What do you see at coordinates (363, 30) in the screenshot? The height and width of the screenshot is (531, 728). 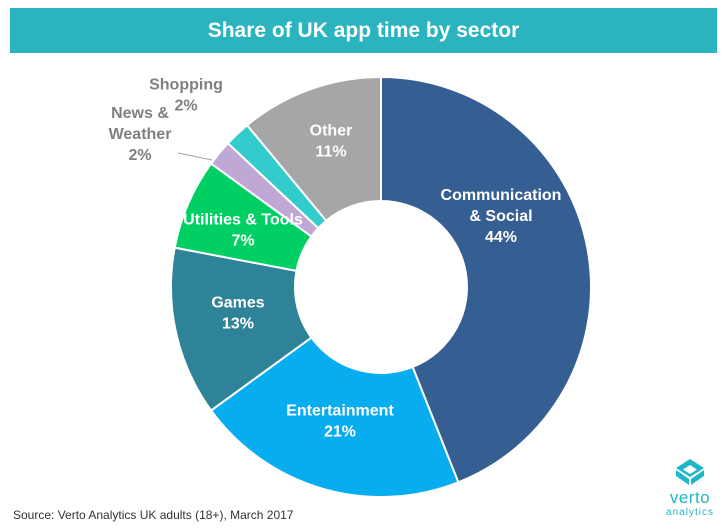 I see `chart-title: Share of UK app time by sector` at bounding box center [363, 30].